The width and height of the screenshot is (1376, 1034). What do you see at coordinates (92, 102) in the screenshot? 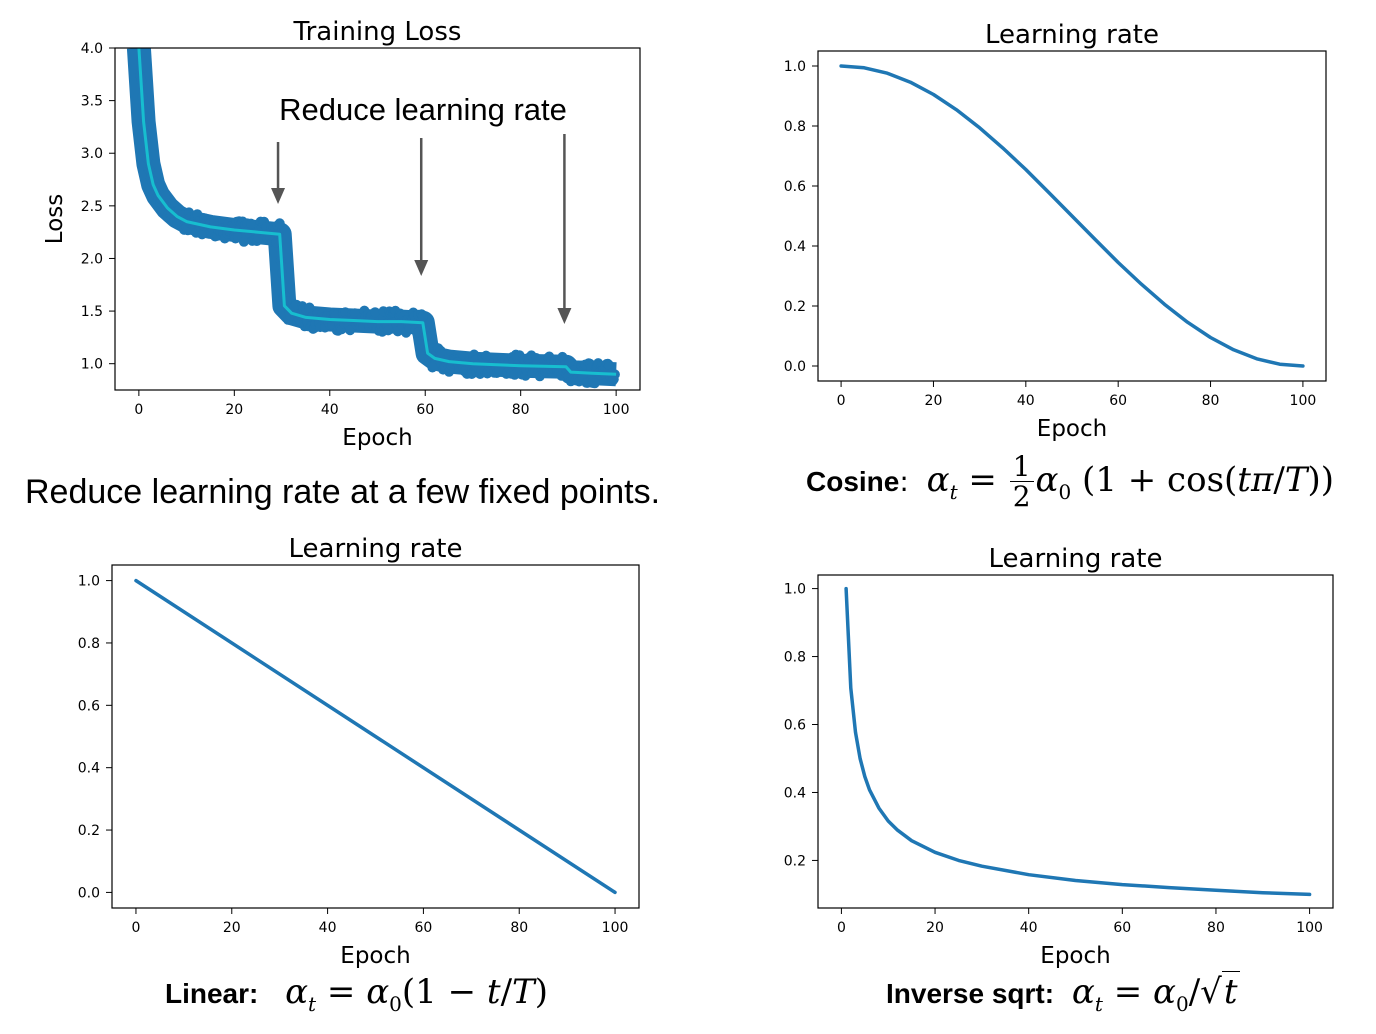
I see `y-tick-label: 3.5` at bounding box center [92, 102].